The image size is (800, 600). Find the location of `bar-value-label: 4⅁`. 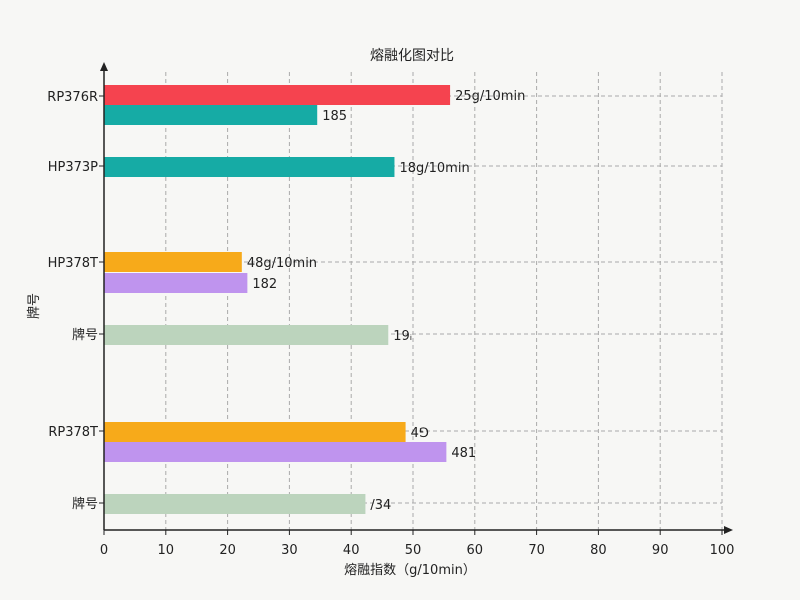

bar-value-label: 4⅁ is located at coordinates (420, 433).